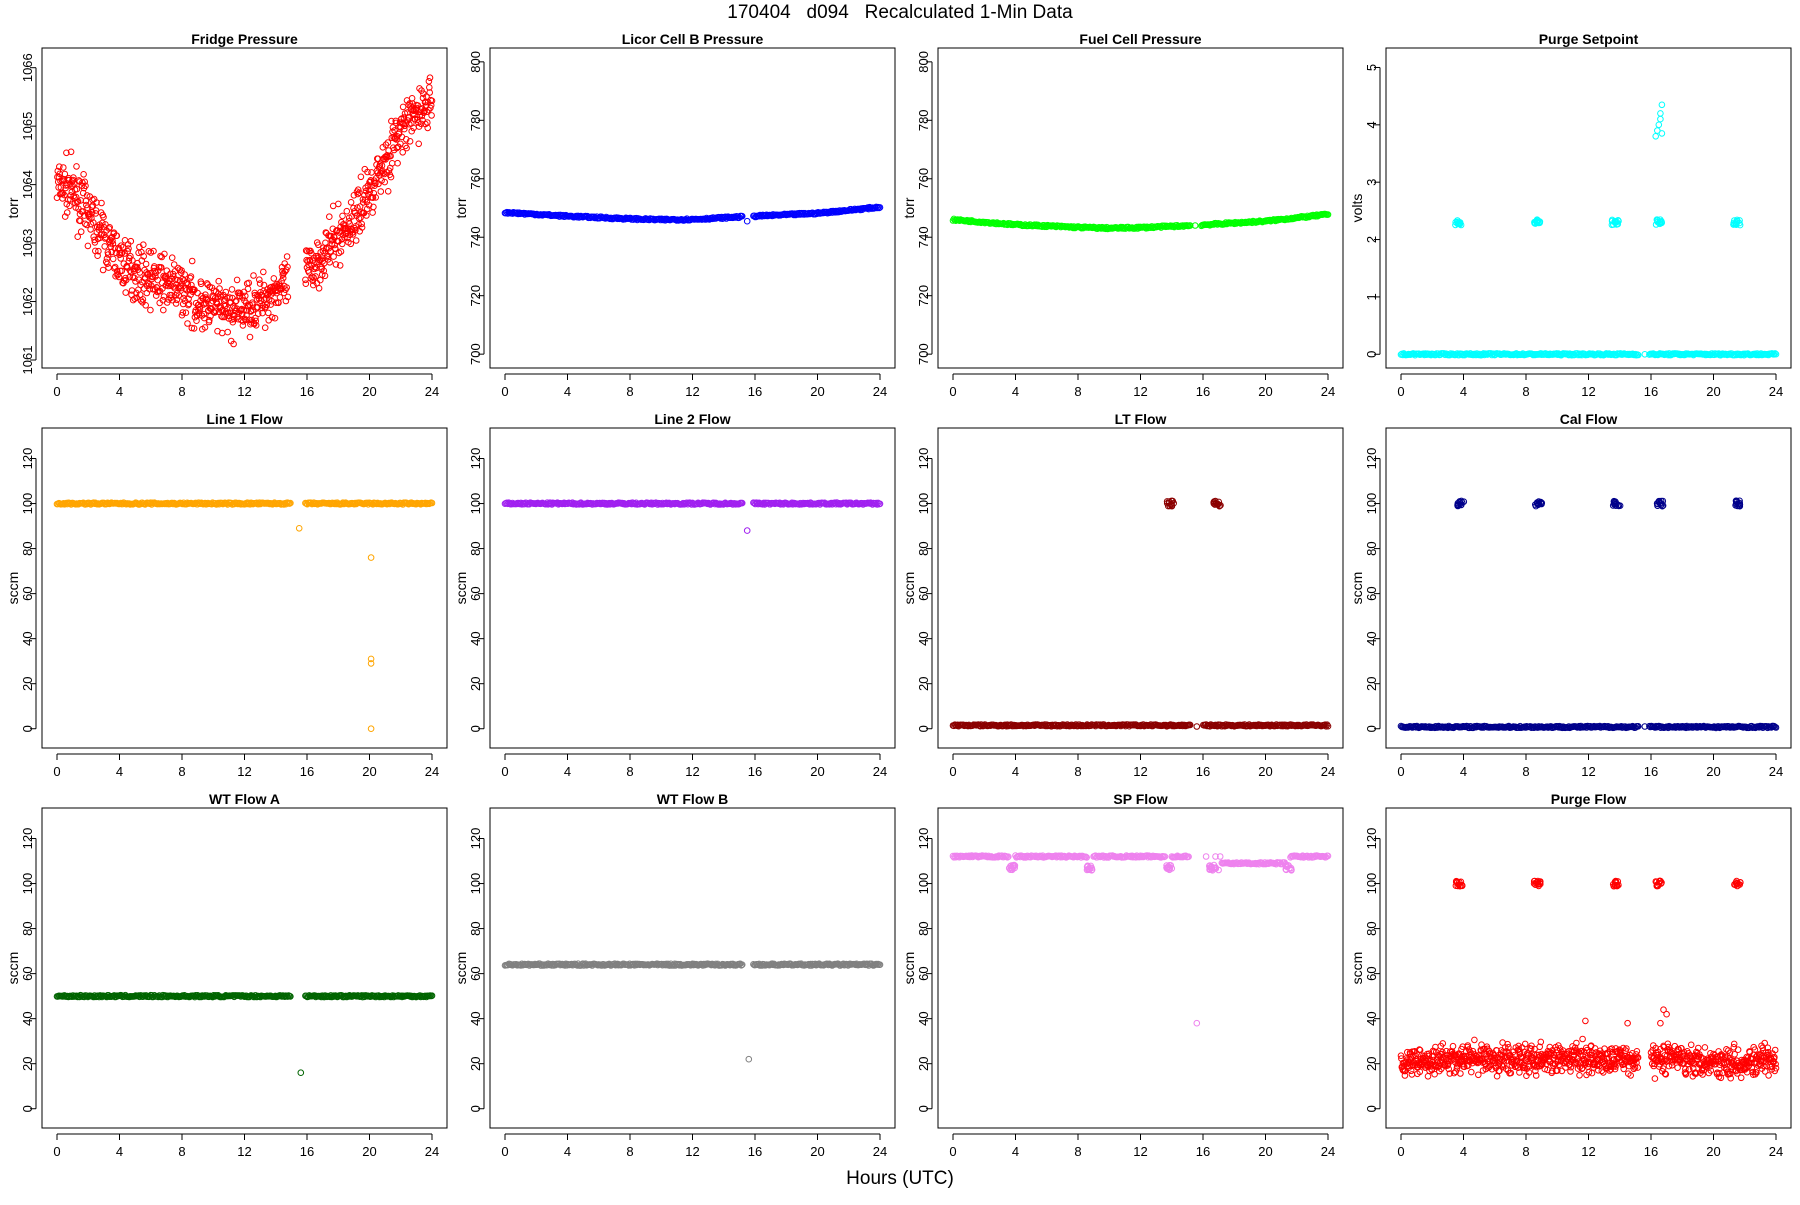  I want to click on y-tick-label: 1062, so click(27, 301).